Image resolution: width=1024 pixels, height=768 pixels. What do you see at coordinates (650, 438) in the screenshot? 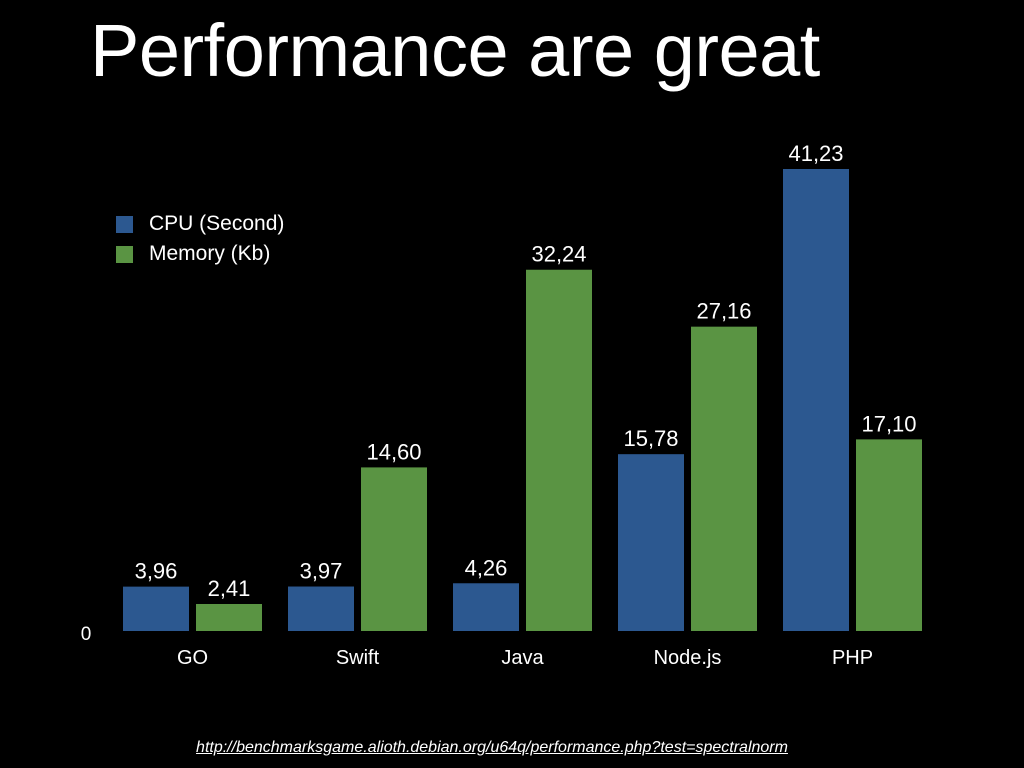
I see `data-label-cpu-node-js: 15,78` at bounding box center [650, 438].